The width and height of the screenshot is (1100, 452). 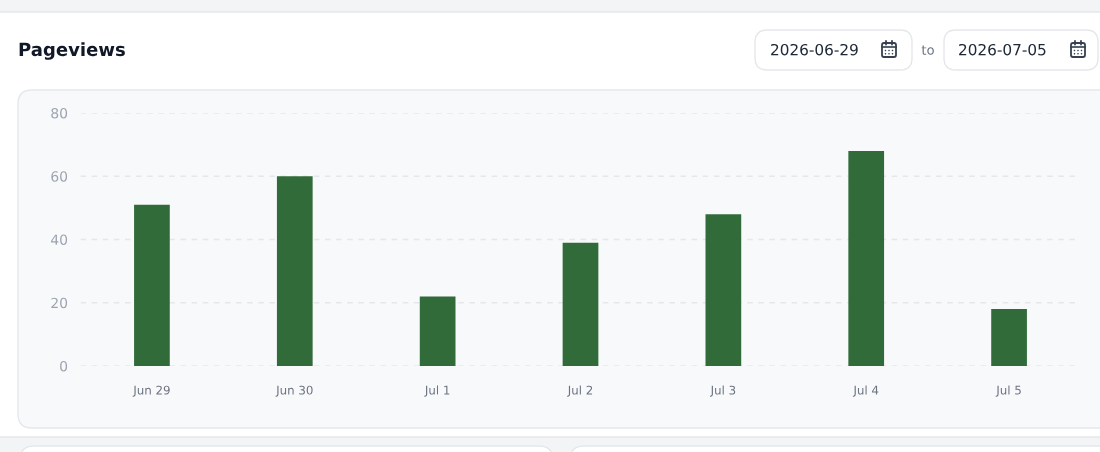 What do you see at coordinates (59, 113) in the screenshot?
I see `y-tick-label: 80` at bounding box center [59, 113].